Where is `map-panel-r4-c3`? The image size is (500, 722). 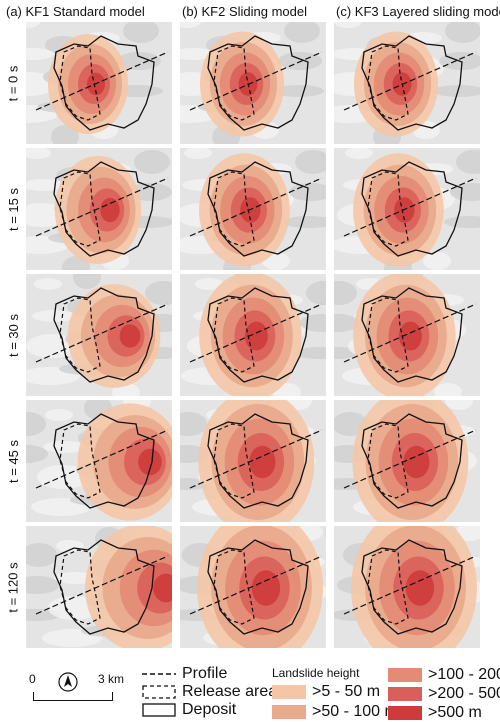
map-panel-r4-c3 is located at coordinates (407, 461).